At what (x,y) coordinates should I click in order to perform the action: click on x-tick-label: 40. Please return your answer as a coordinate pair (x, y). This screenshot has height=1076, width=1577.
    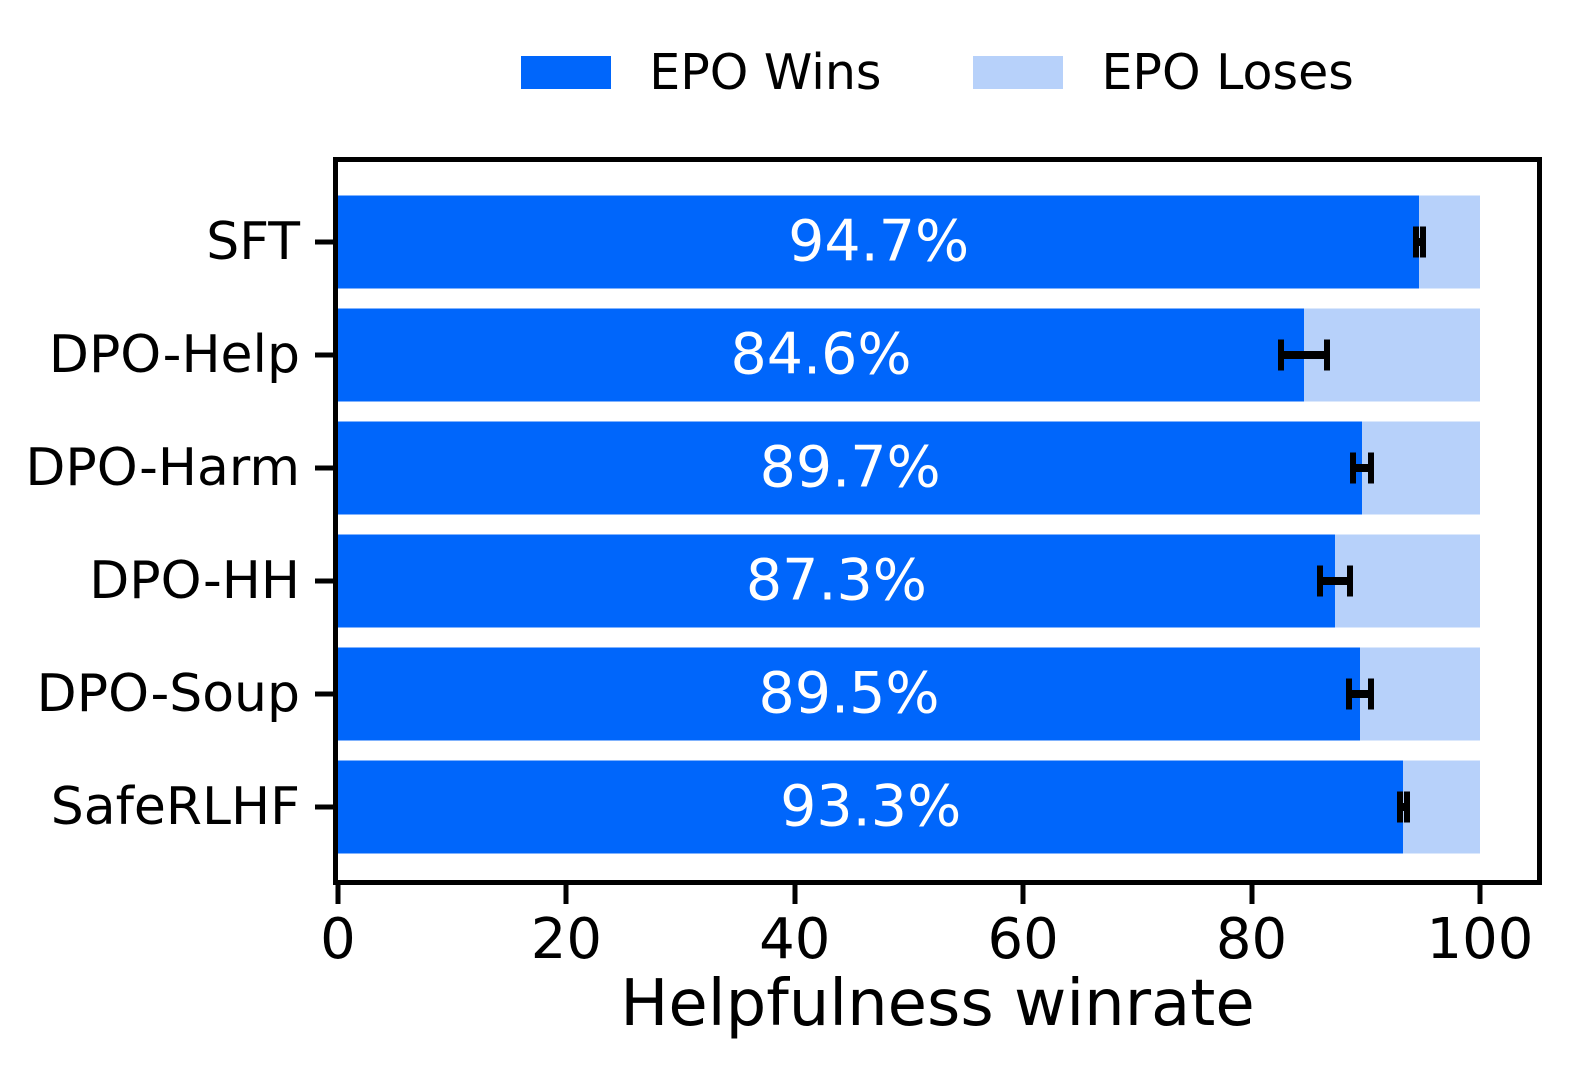
    Looking at the image, I should click on (795, 939).